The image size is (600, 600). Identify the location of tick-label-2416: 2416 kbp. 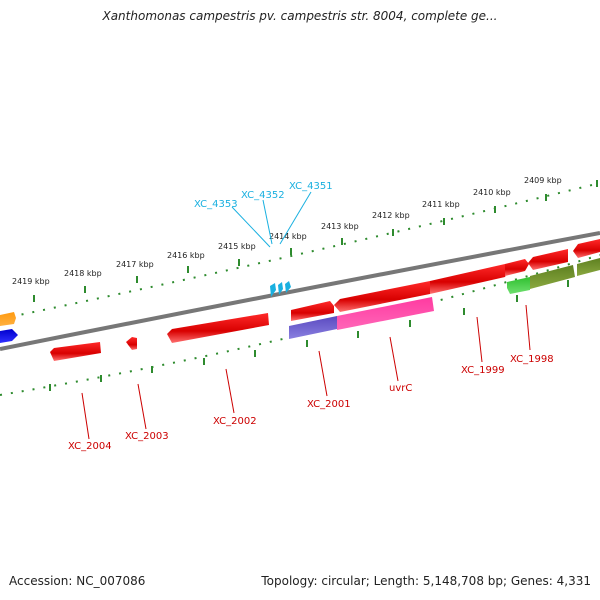
(186, 255).